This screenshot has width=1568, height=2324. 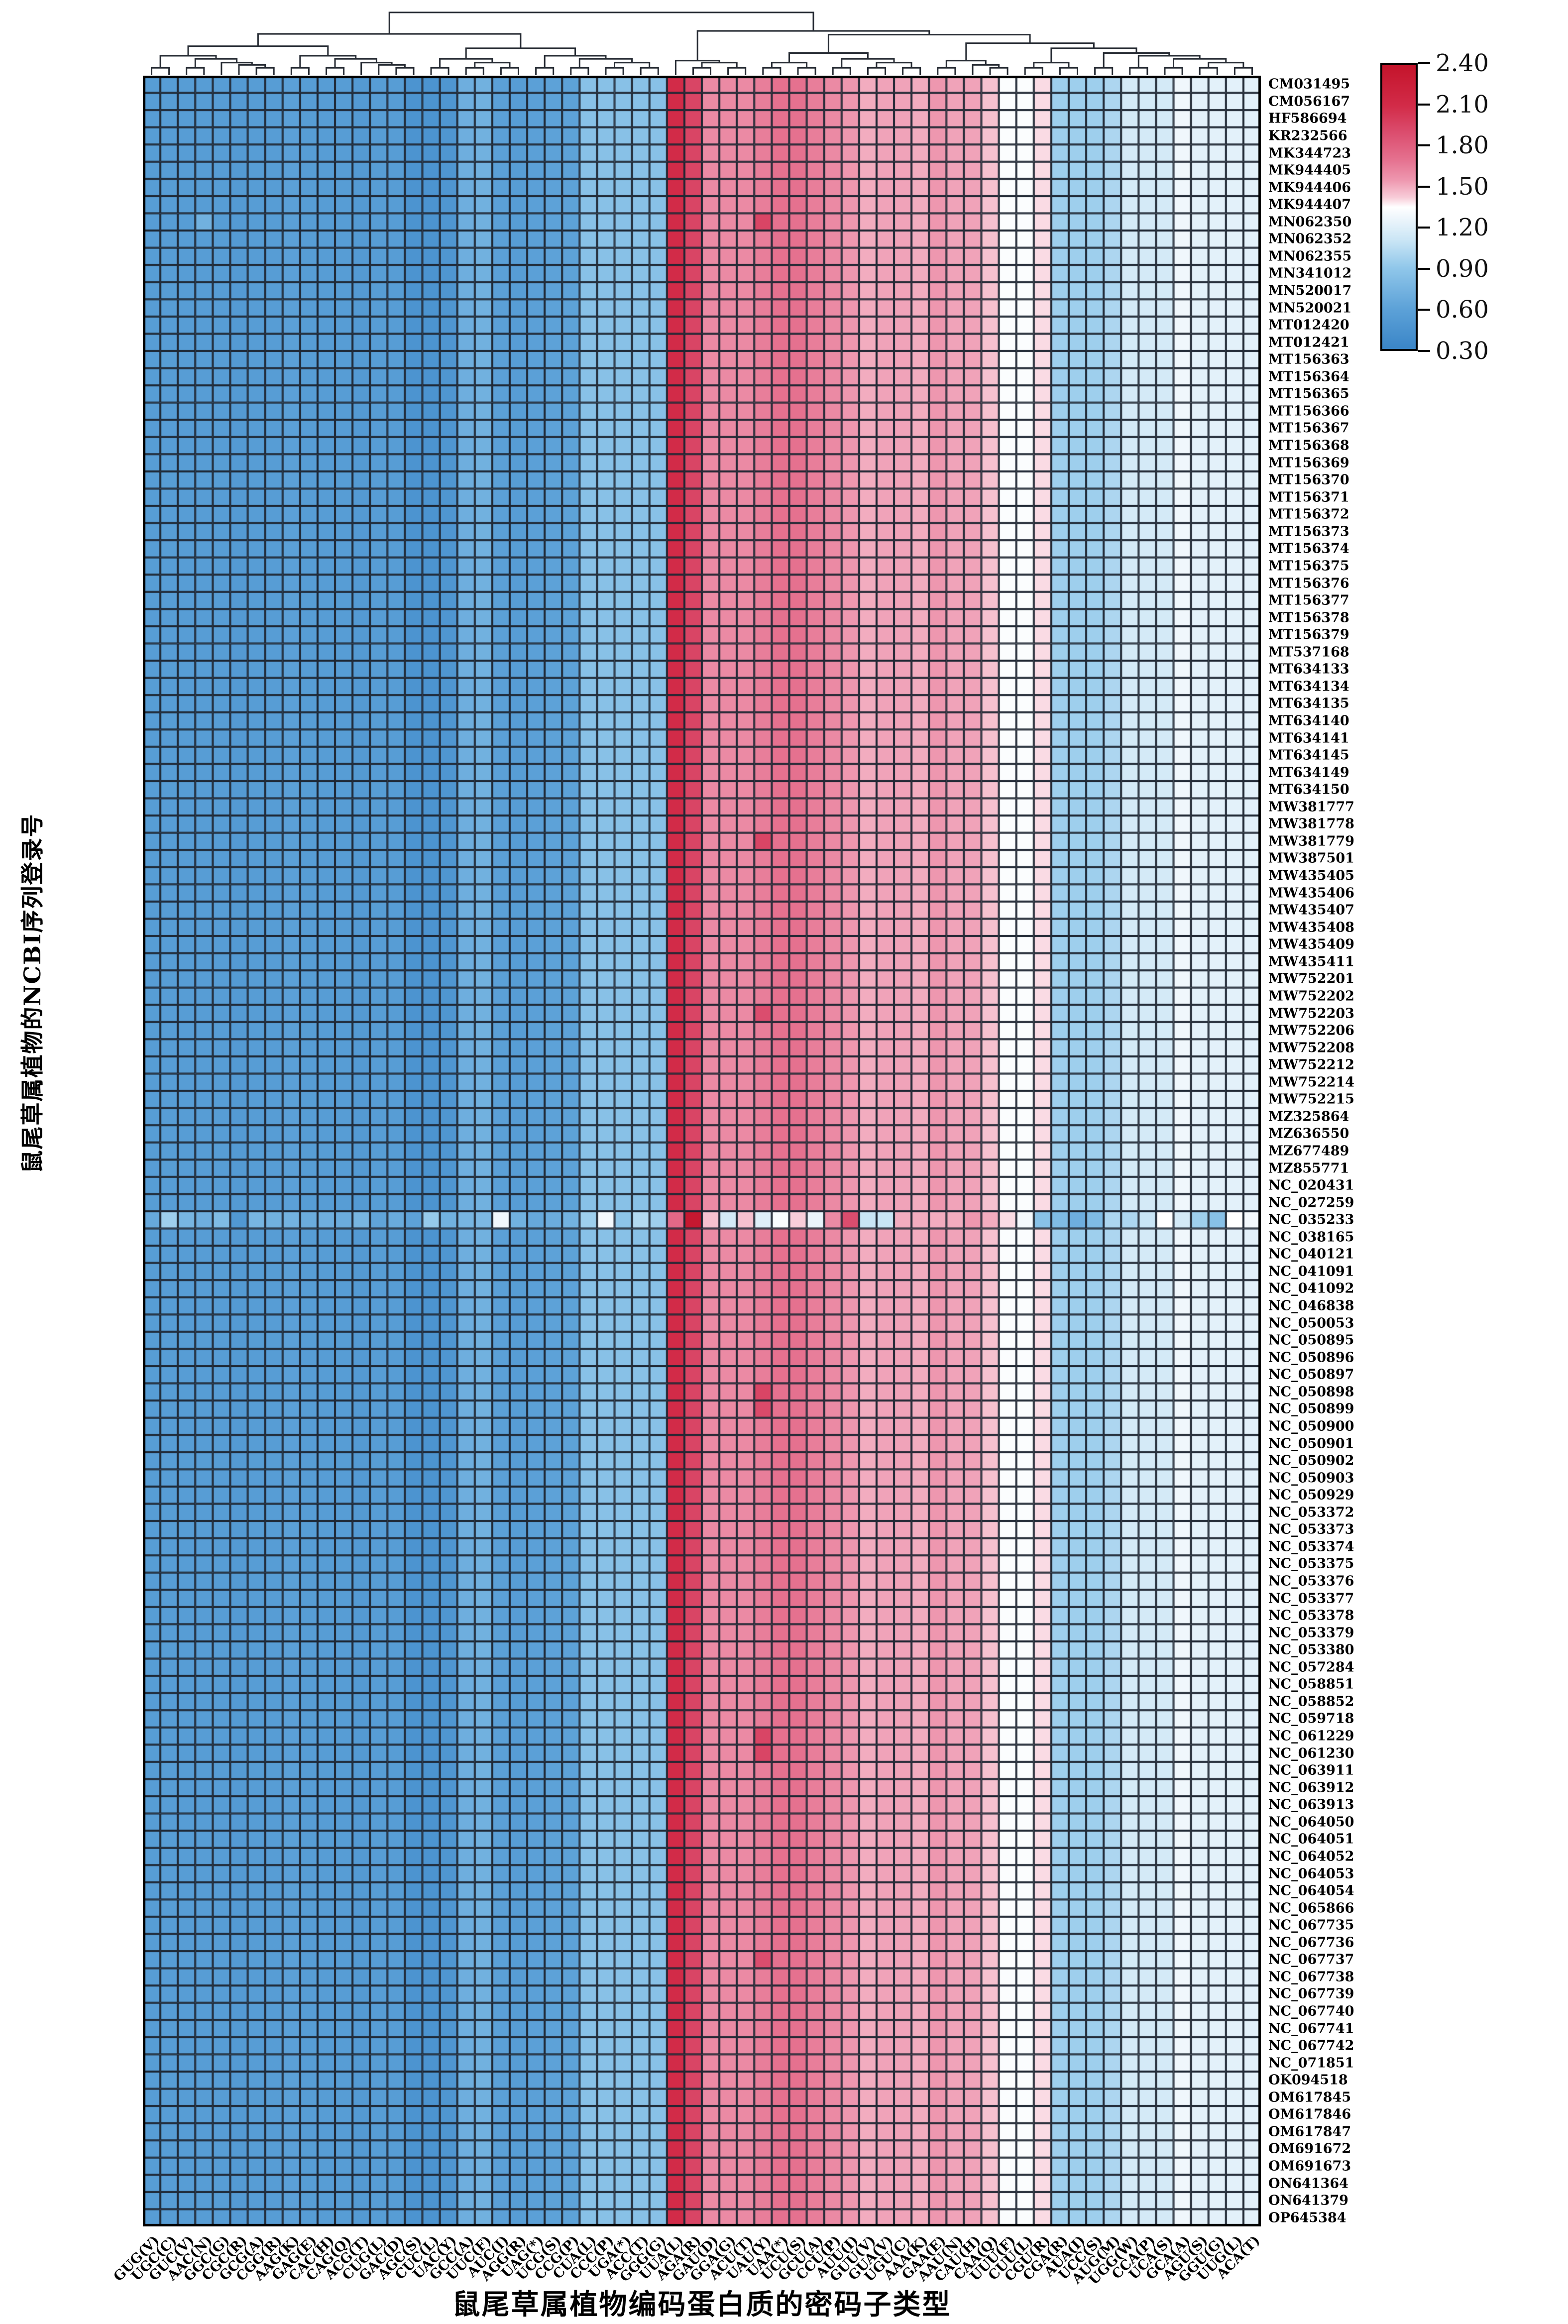 What do you see at coordinates (1310, 2149) in the screenshot?
I see `row-label-OM691672: OM691672` at bounding box center [1310, 2149].